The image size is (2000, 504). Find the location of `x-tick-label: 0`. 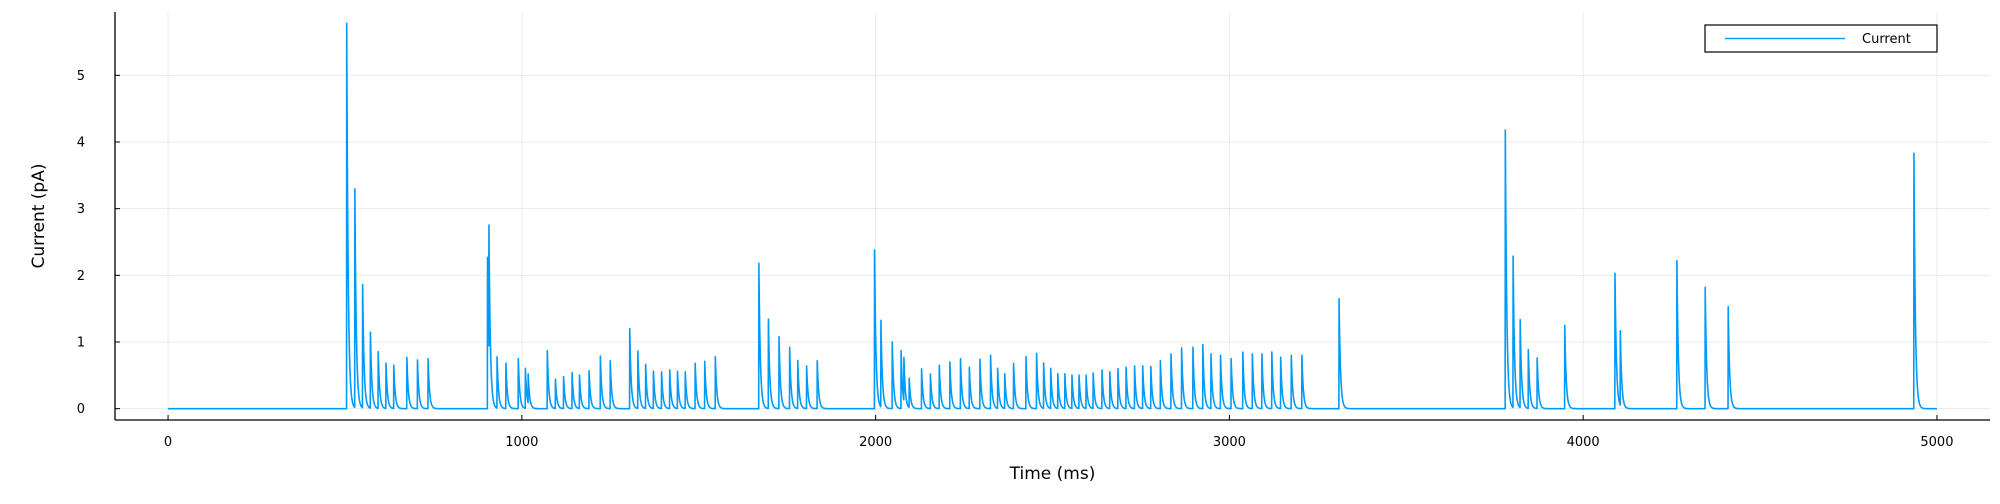

x-tick-label: 0 is located at coordinates (168, 442).